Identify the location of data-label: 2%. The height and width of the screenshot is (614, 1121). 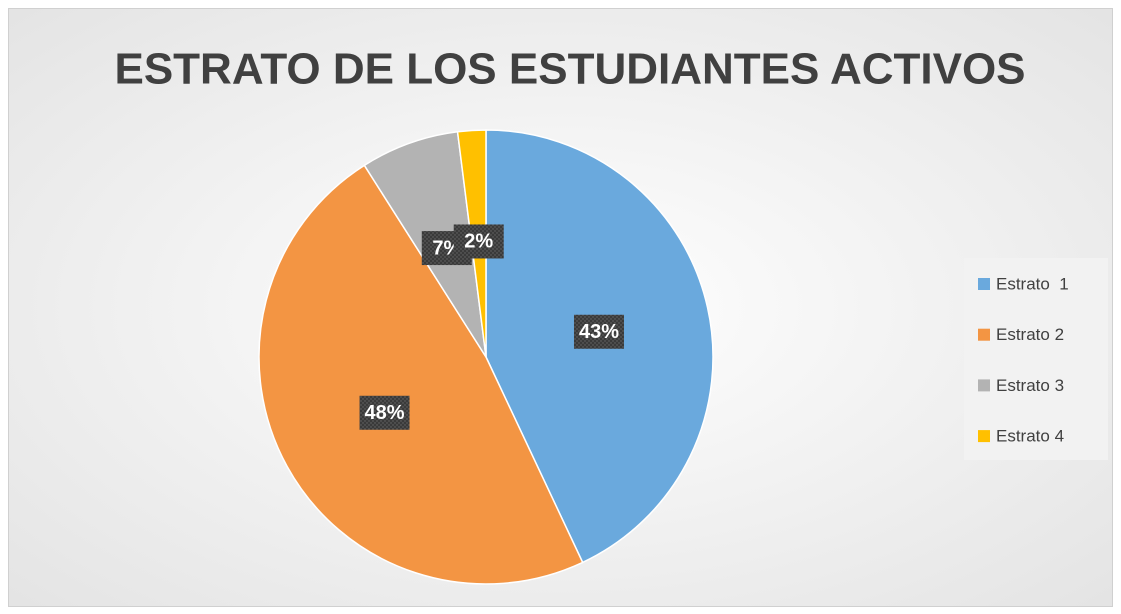
(478, 242).